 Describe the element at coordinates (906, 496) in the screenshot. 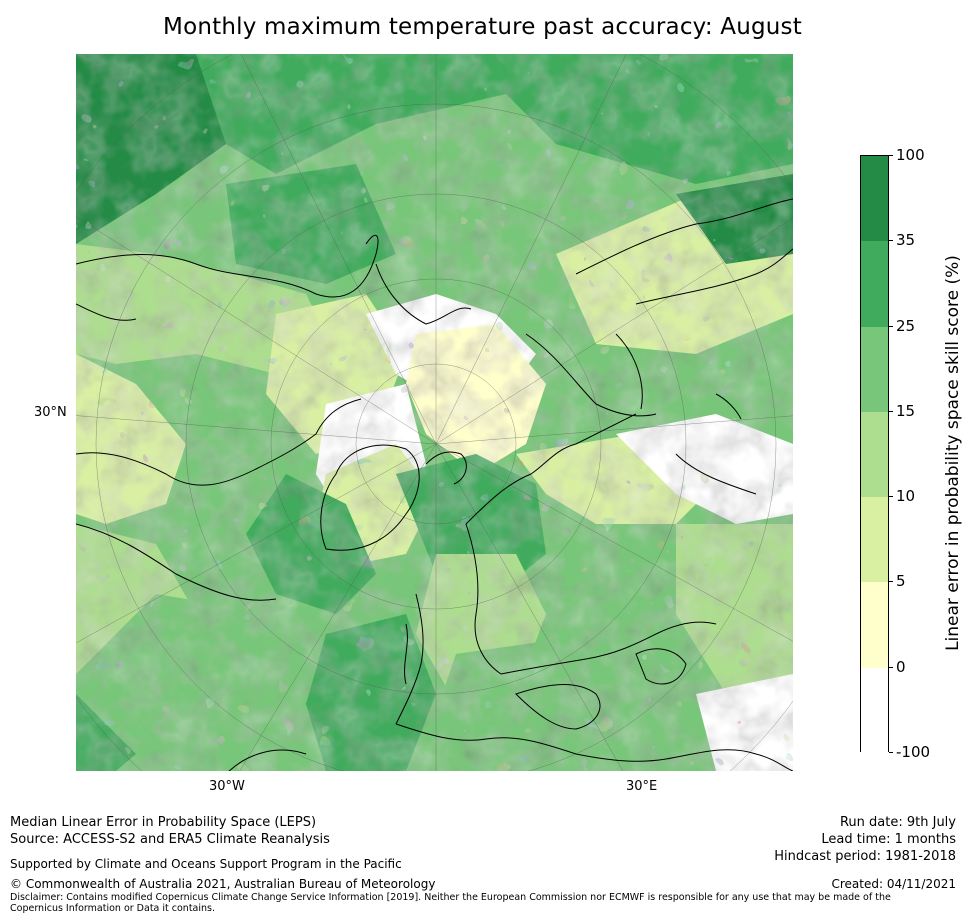

I see `colorbar-tick-label: 10` at that location.